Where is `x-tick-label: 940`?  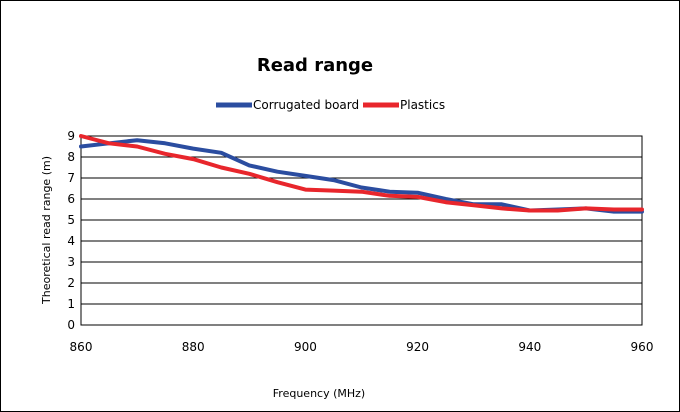 x-tick-label: 940 is located at coordinates (529, 347).